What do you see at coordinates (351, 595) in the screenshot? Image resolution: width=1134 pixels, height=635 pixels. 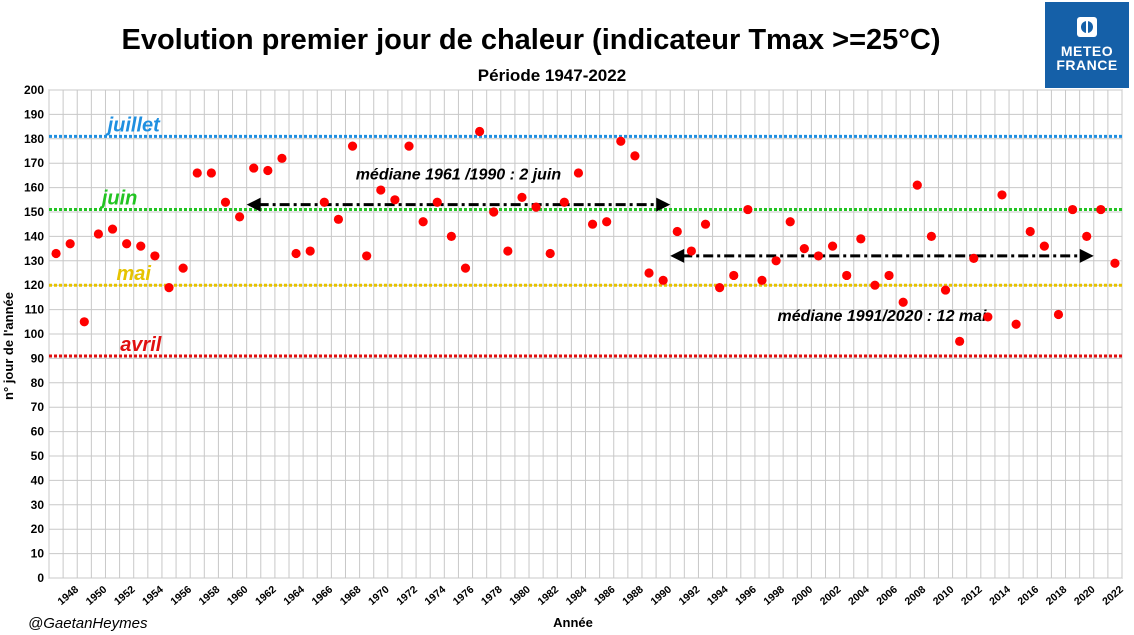 I see `x-tick-label: 1968` at bounding box center [351, 595].